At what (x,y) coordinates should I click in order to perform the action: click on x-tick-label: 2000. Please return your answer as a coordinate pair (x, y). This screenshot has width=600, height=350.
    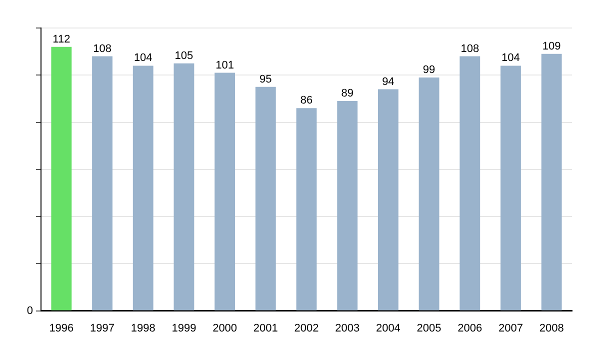
    Looking at the image, I should click on (225, 328).